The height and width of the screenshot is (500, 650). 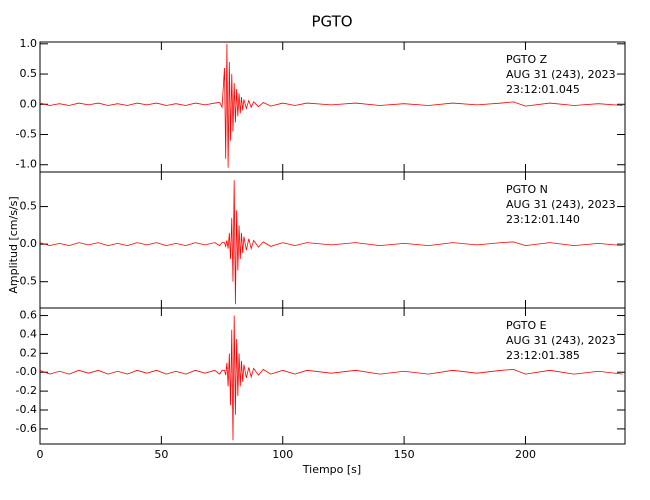 I want to click on chart-title: PGTO, so click(x=331, y=22).